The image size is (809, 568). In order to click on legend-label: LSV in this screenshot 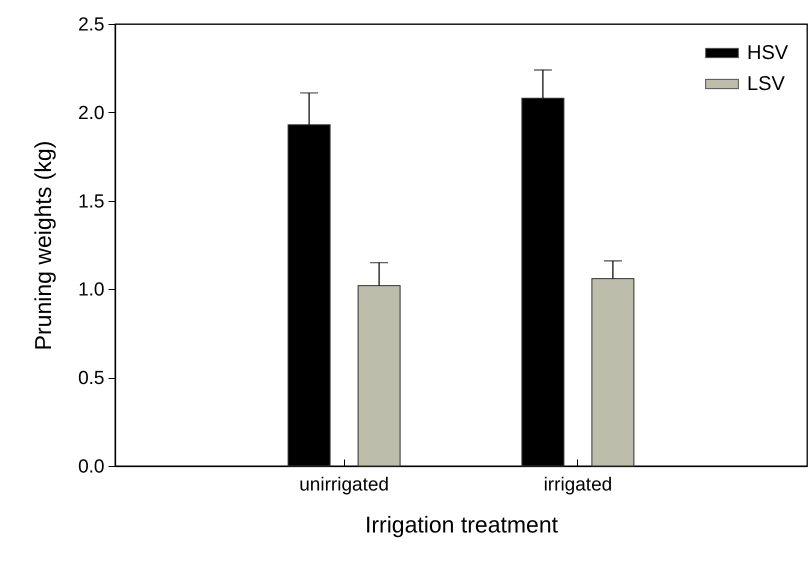, I will do `click(766, 84)`.